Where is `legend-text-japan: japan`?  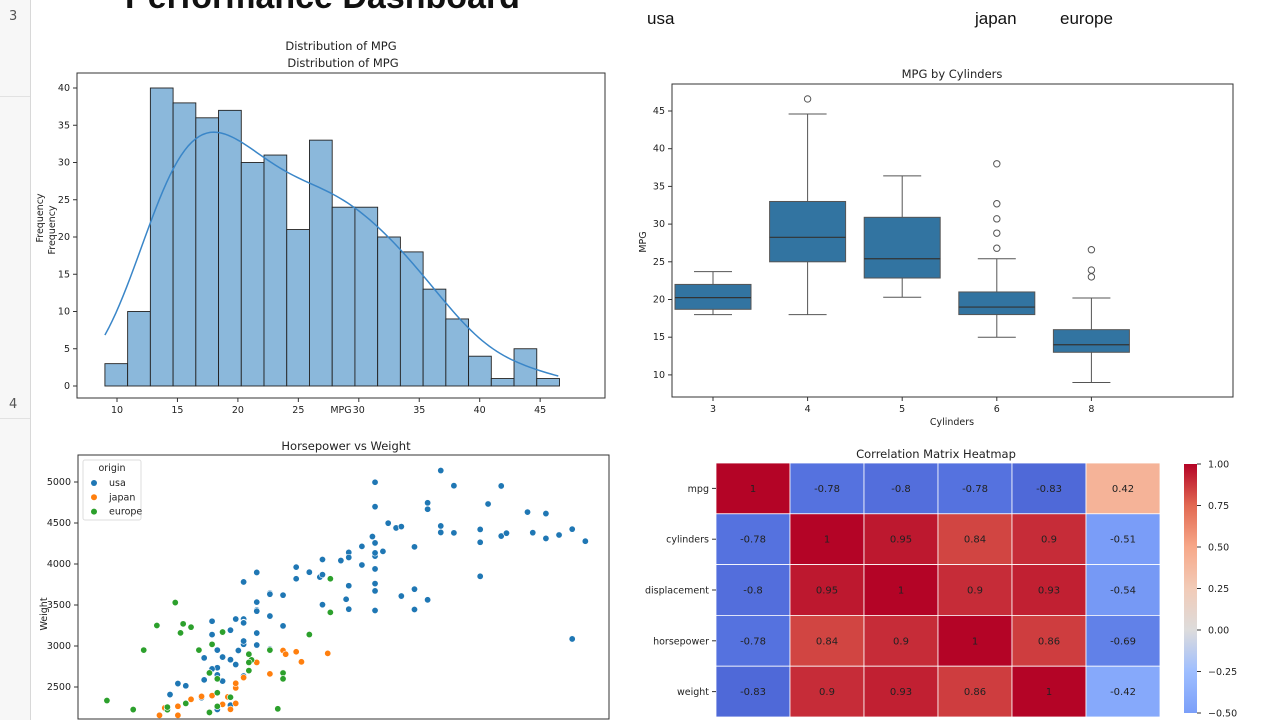 legend-text-japan: japan is located at coordinates (996, 18).